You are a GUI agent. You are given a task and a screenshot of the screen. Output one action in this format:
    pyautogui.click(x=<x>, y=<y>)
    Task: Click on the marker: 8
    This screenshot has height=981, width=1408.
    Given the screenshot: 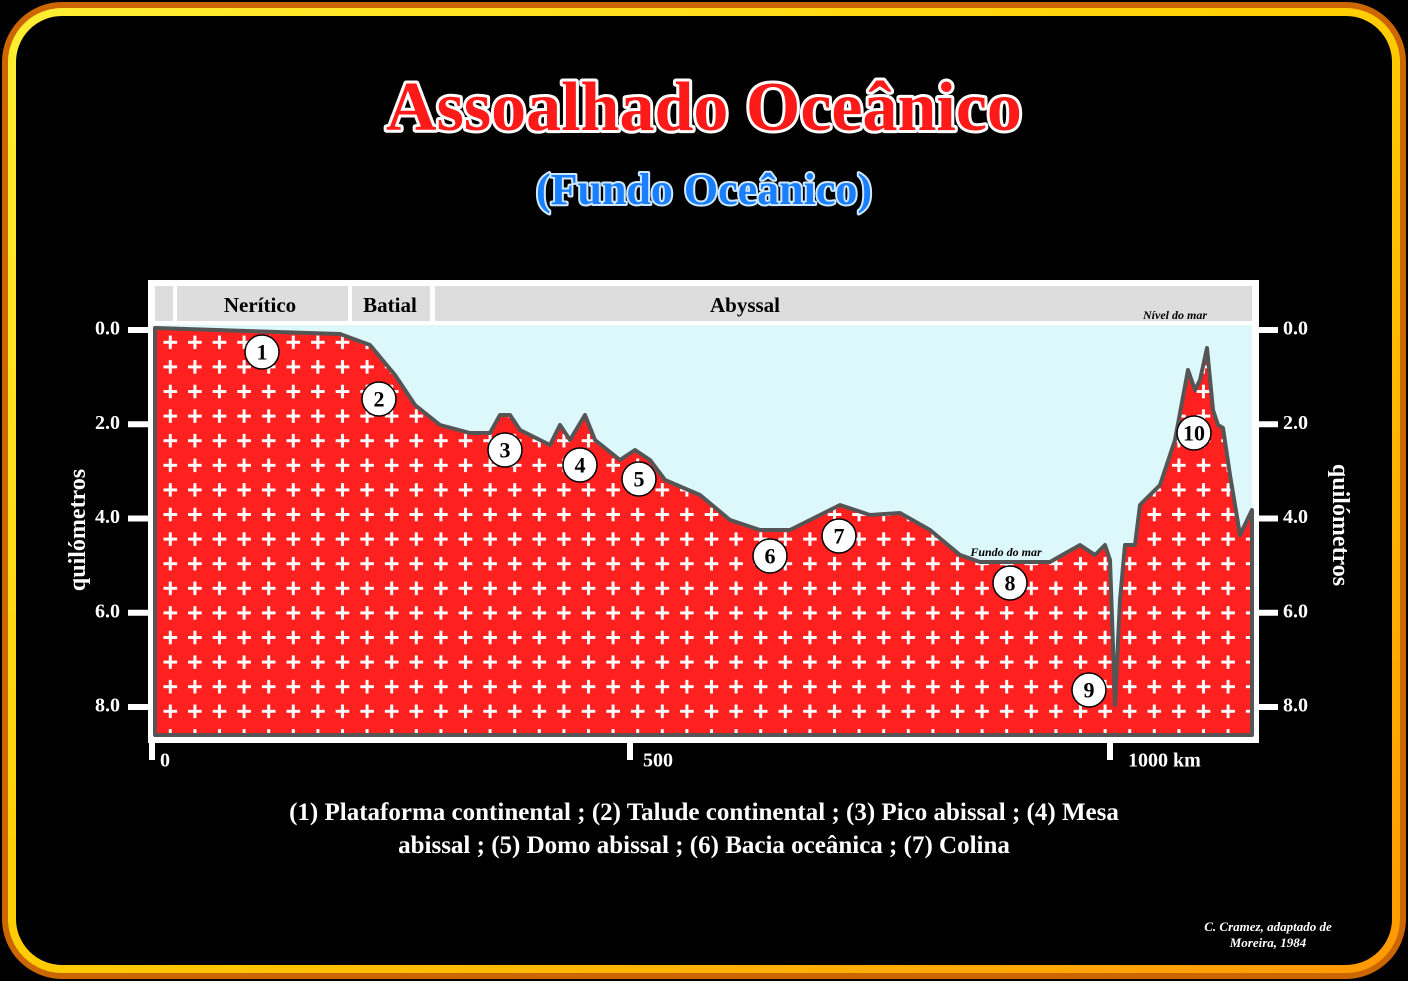 What is the action you would take?
    pyautogui.click(x=1010, y=583)
    